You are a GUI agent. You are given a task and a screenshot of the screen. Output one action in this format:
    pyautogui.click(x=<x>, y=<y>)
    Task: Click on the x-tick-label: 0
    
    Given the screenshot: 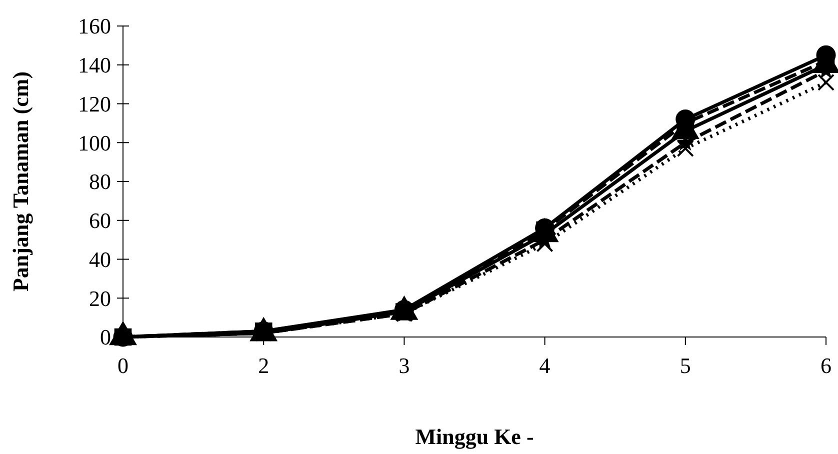 What is the action you would take?
    pyautogui.click(x=123, y=365)
    